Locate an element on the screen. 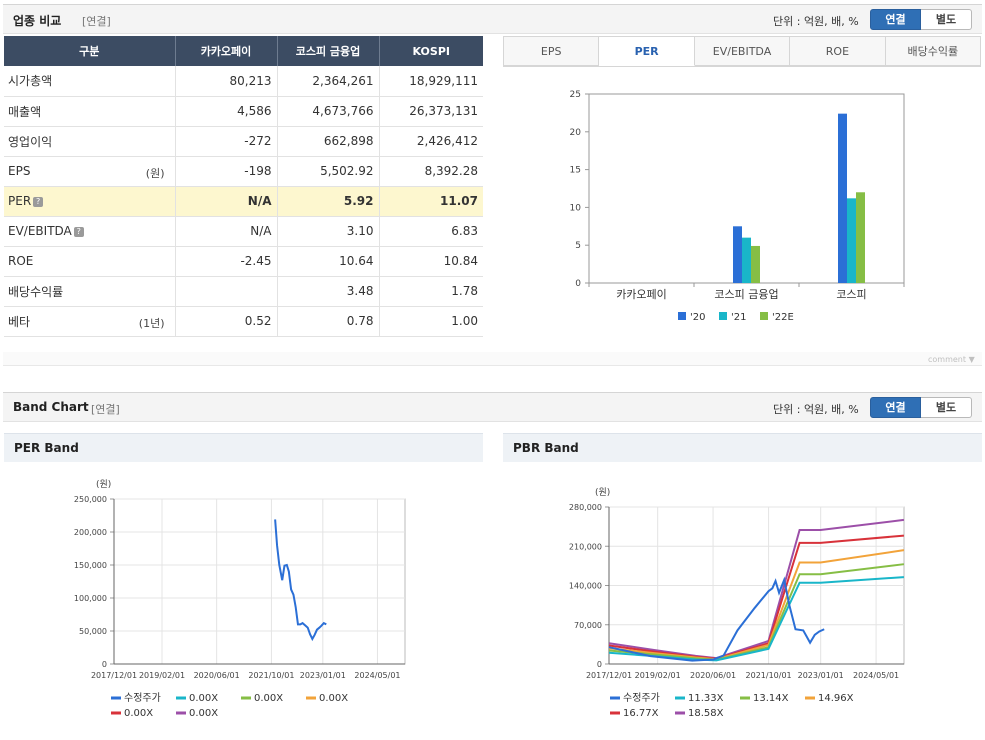 This screenshot has width=985, height=740. value-cell: 2,426,412 is located at coordinates (431, 141).